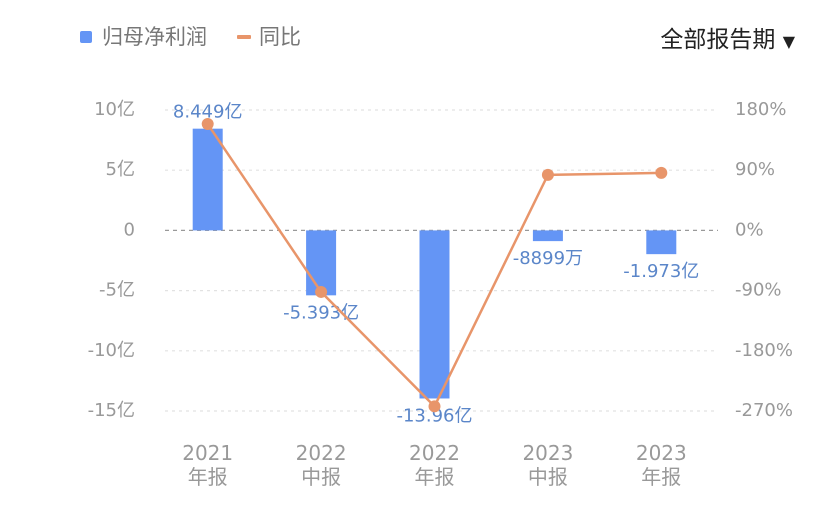 This screenshot has width=831, height=508. I want to click on value-label: -5.393亿, so click(321, 312).